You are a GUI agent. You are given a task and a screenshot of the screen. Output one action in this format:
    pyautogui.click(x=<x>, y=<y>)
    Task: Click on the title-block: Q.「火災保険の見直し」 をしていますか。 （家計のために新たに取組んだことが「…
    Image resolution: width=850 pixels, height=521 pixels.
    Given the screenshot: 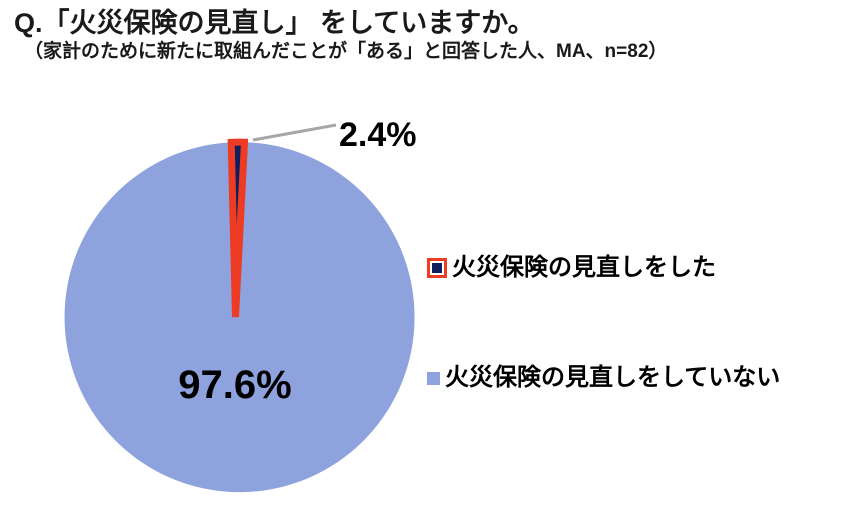 What is the action you would take?
    pyautogui.click(x=424, y=36)
    